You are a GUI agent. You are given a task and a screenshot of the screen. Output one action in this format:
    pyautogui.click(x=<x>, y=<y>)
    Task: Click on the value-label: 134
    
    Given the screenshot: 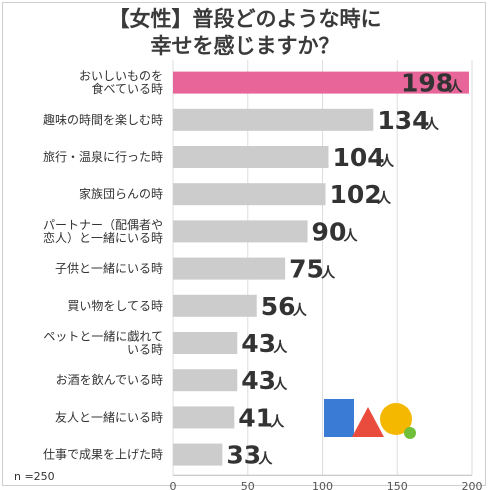 What is the action you would take?
    pyautogui.click(x=403, y=120)
    